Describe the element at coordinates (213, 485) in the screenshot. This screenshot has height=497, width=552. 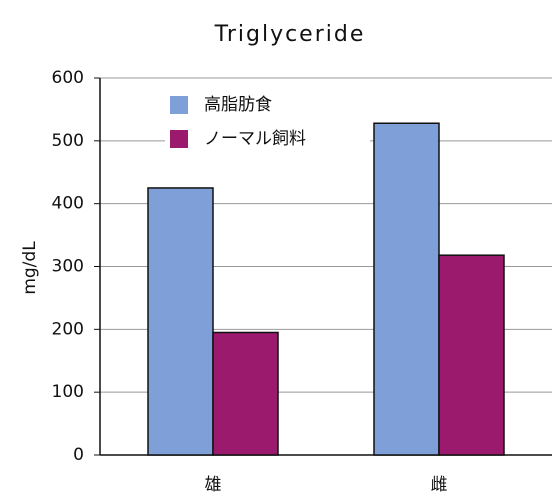
I see `x-tick-label: 雄` at that location.